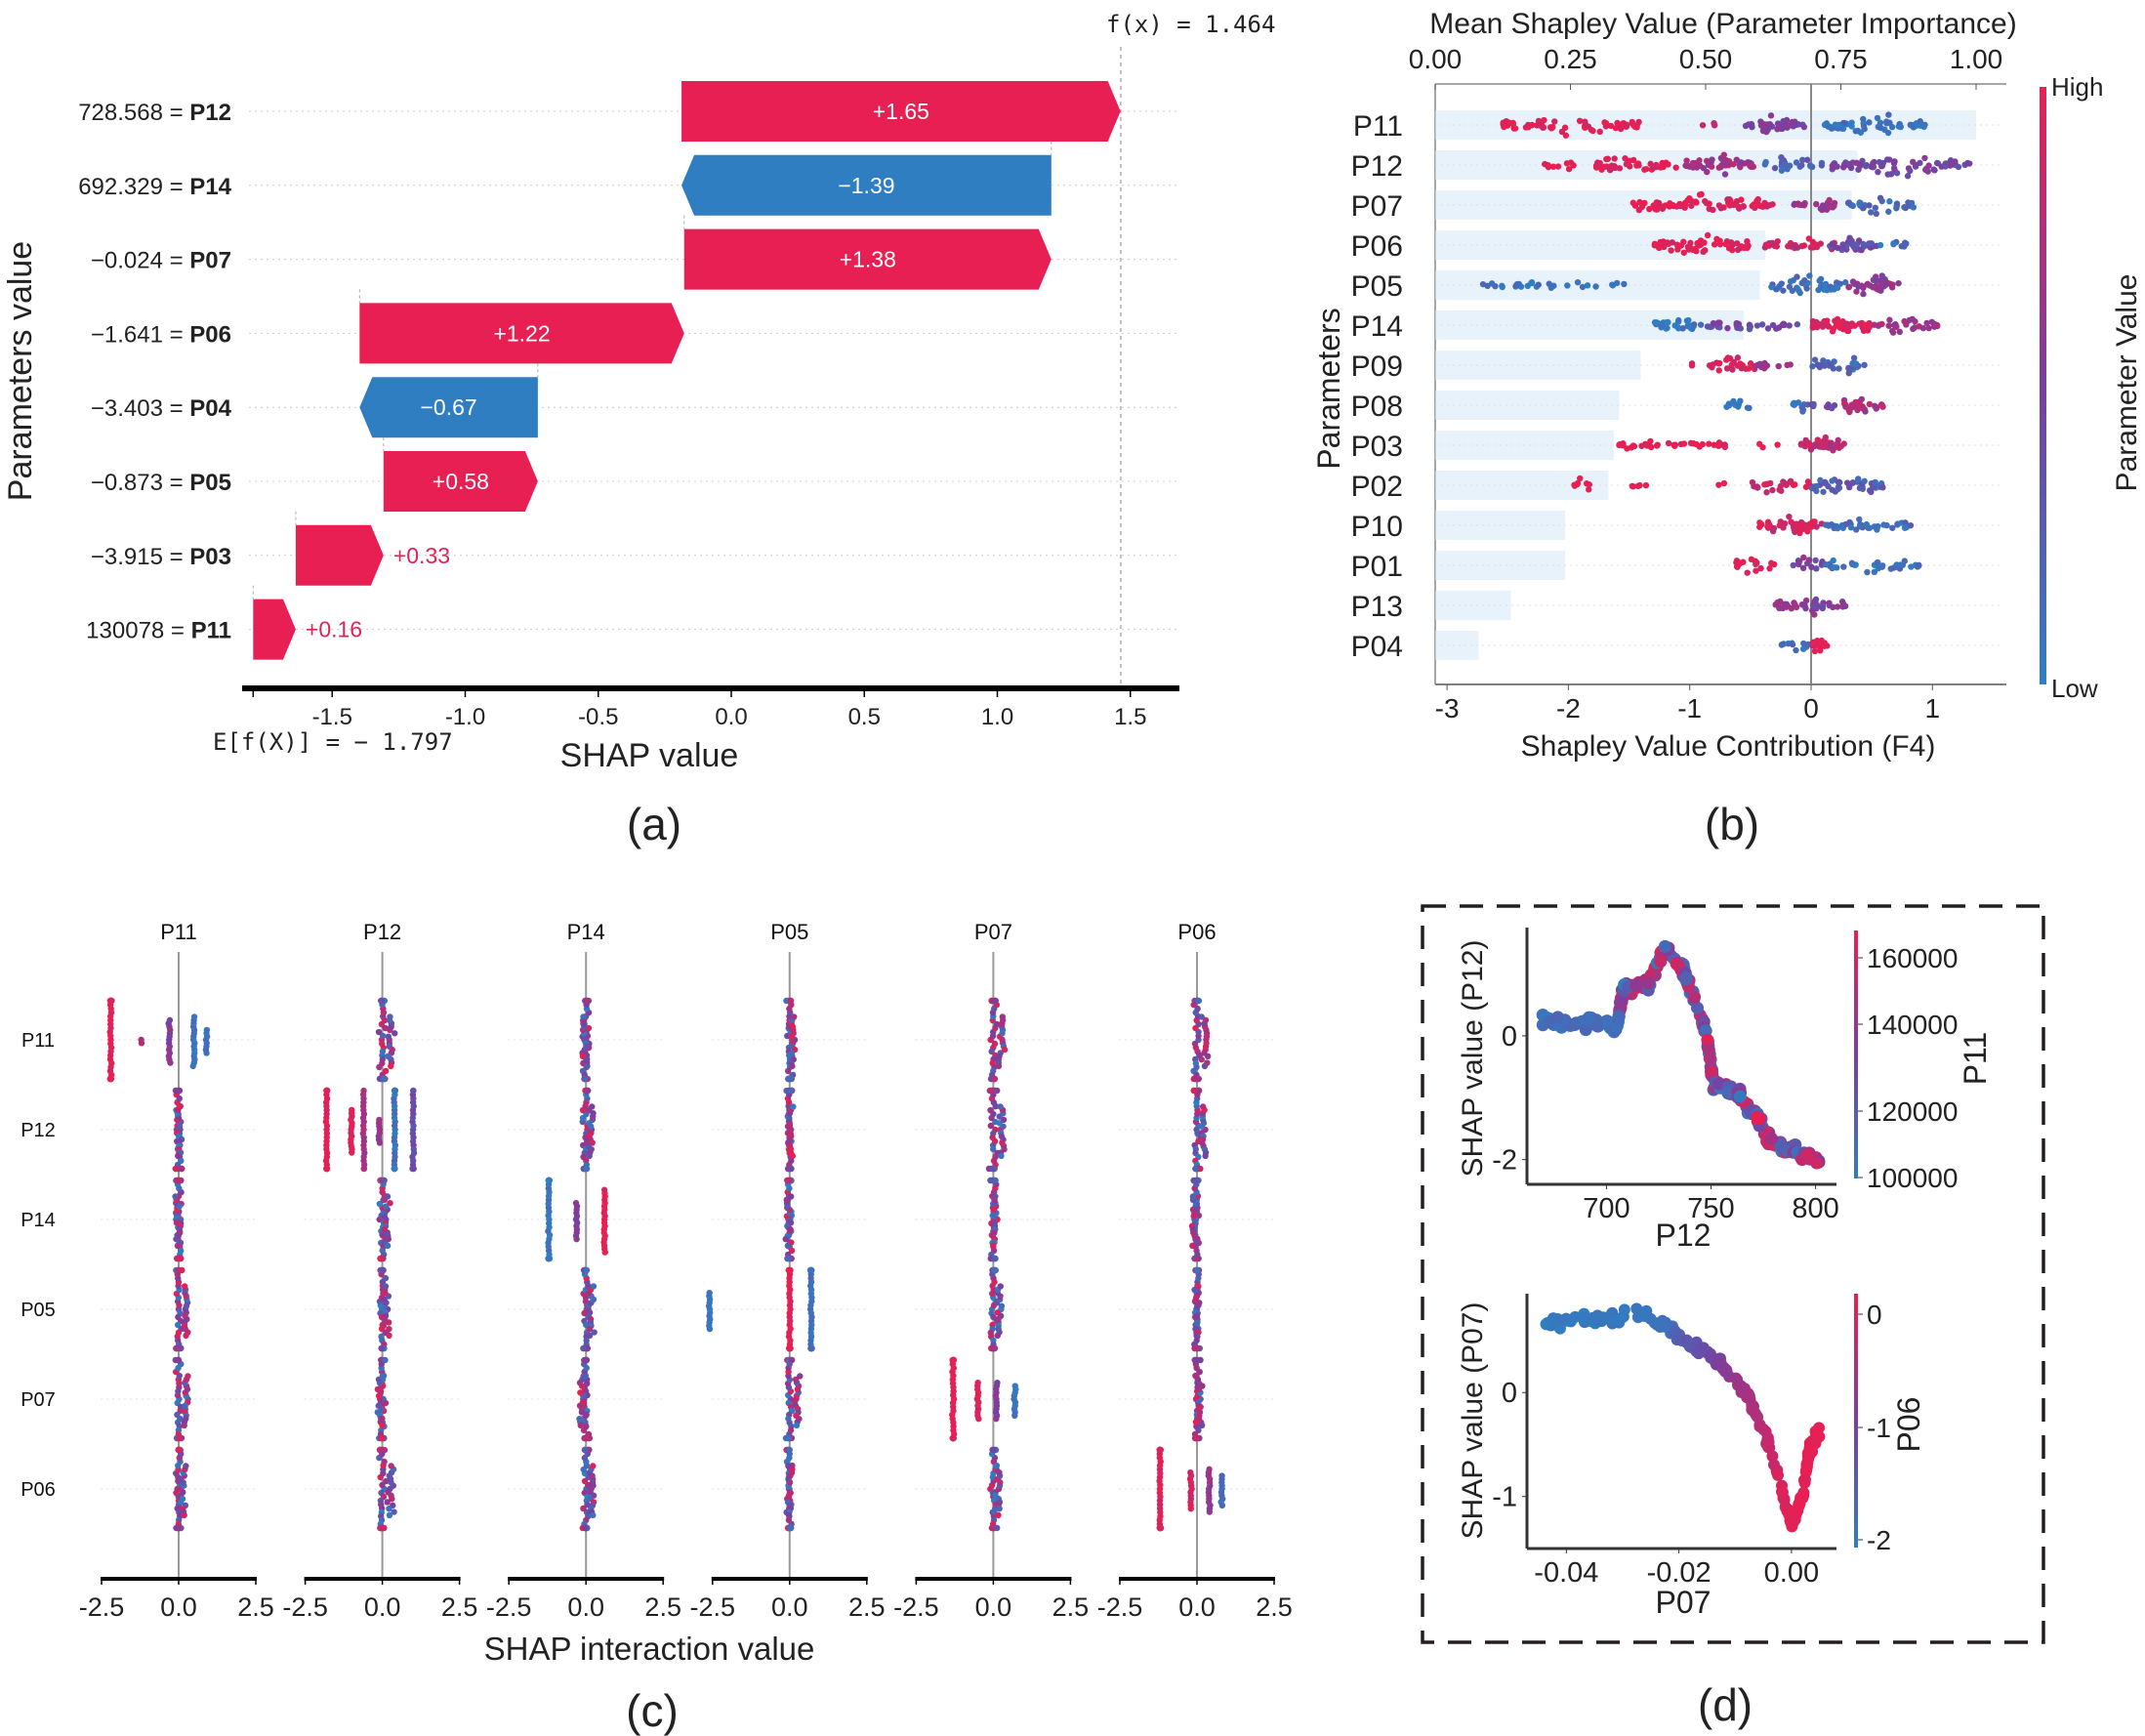  Describe the element at coordinates (790, 1001) in the screenshot. I see `interaction-point-P11-P05` at that location.